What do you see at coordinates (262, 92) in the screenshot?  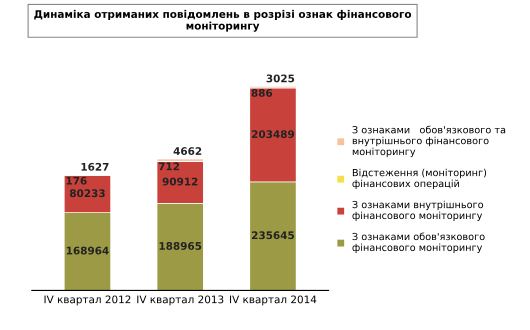 I see `data-label: 886` at bounding box center [262, 92].